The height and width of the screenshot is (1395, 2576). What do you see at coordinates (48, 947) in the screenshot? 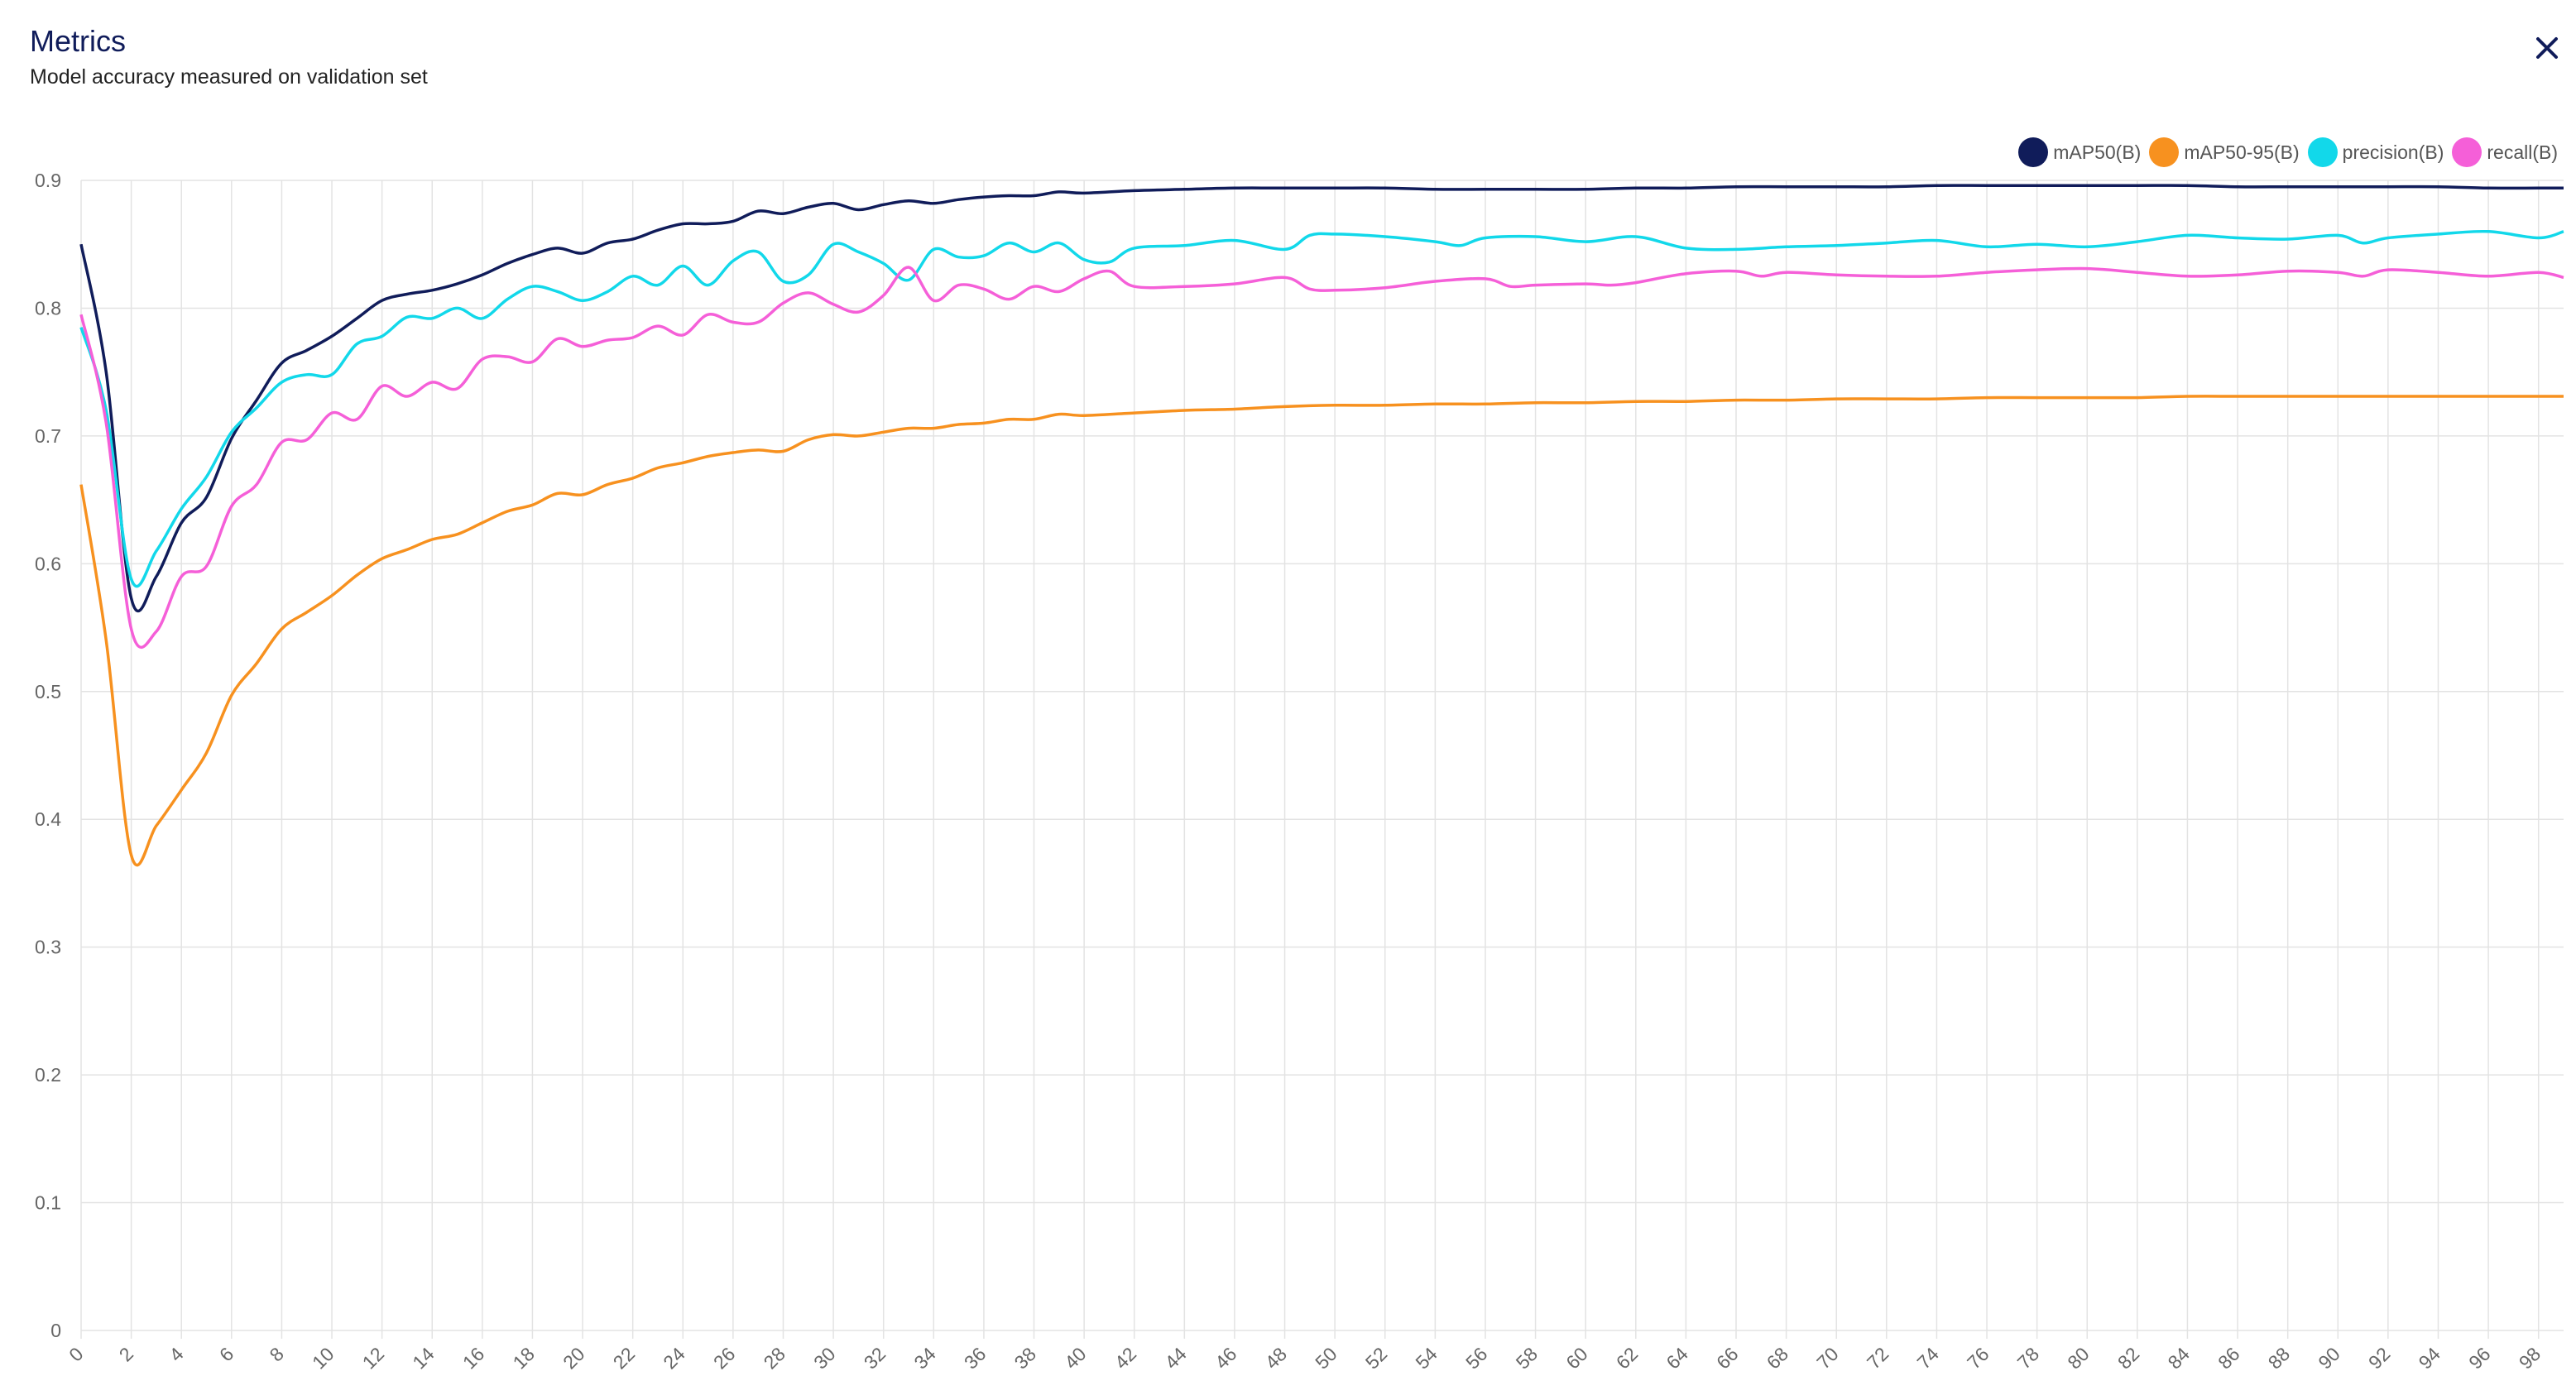
I see `y-tick-label: 0.3` at bounding box center [48, 947].